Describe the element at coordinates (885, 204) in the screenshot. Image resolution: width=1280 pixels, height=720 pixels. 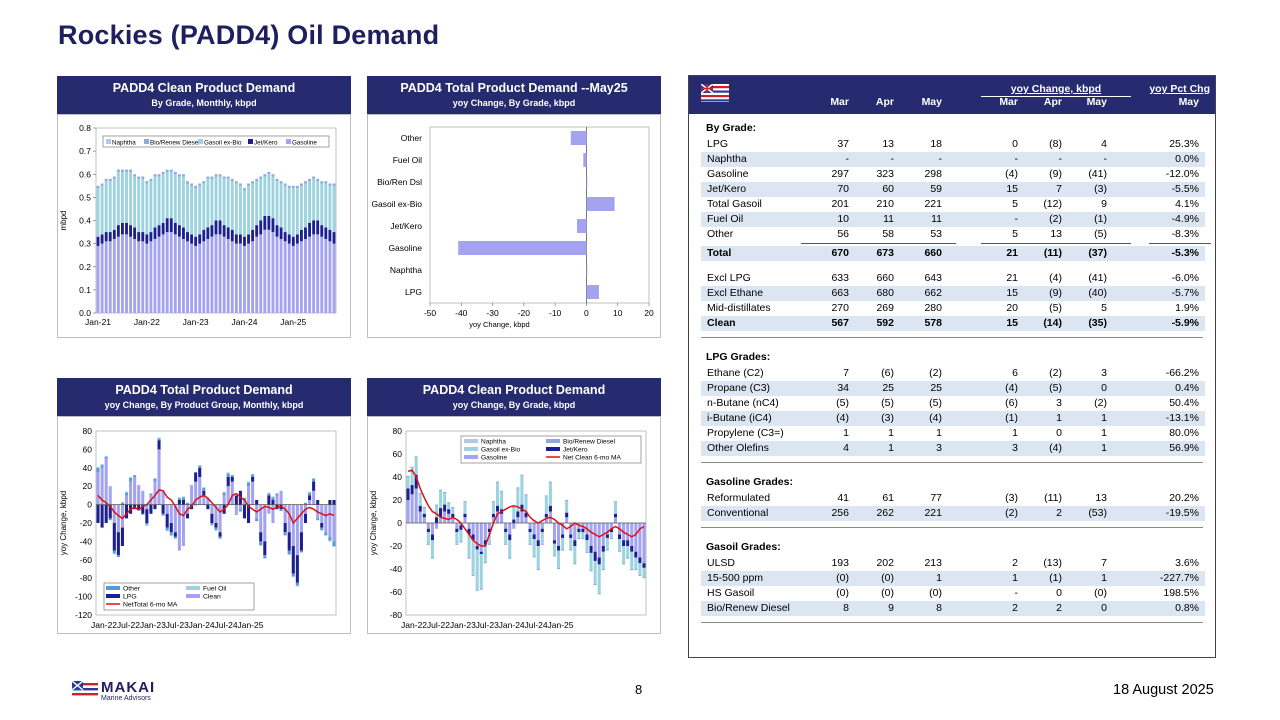
I see `cell-value: 210` at that location.